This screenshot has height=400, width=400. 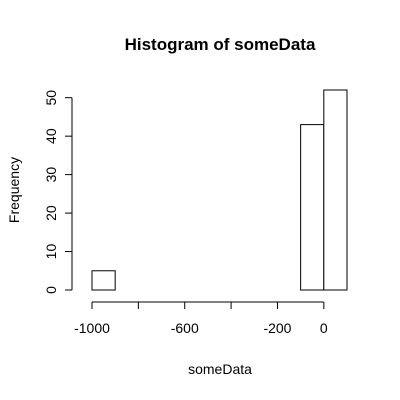 What do you see at coordinates (51, 175) in the screenshot?
I see `y-tick-label: 30` at bounding box center [51, 175].